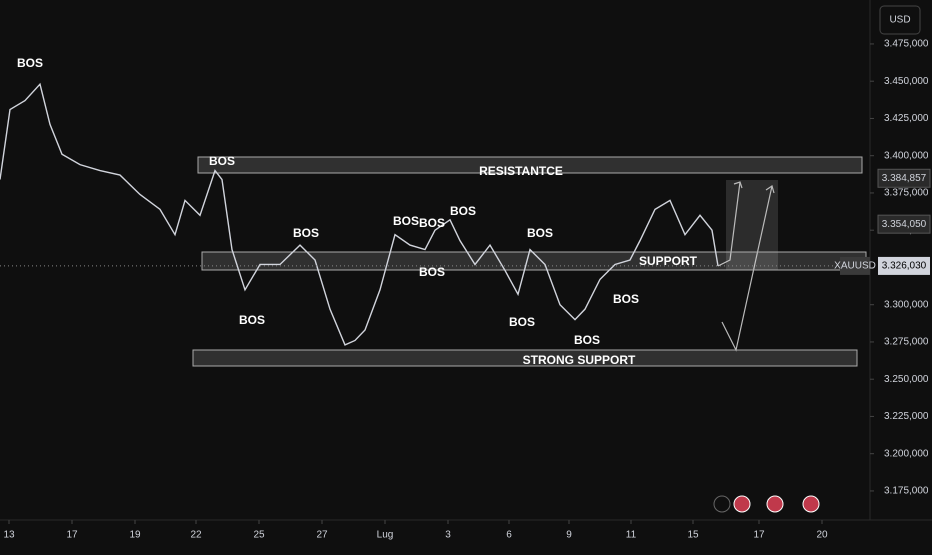 This screenshot has width=932, height=555. I want to click on symbol-label: XAUUSD, so click(855, 266).